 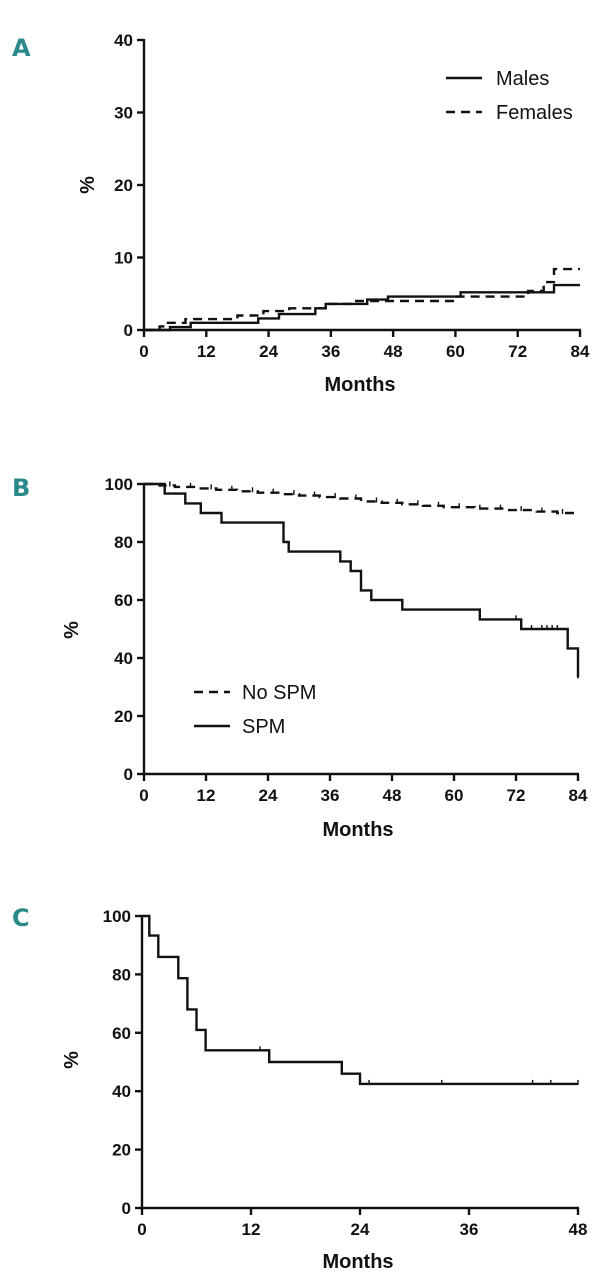 I want to click on panel-c-x-axis-title: Months, so click(x=357, y=1262).